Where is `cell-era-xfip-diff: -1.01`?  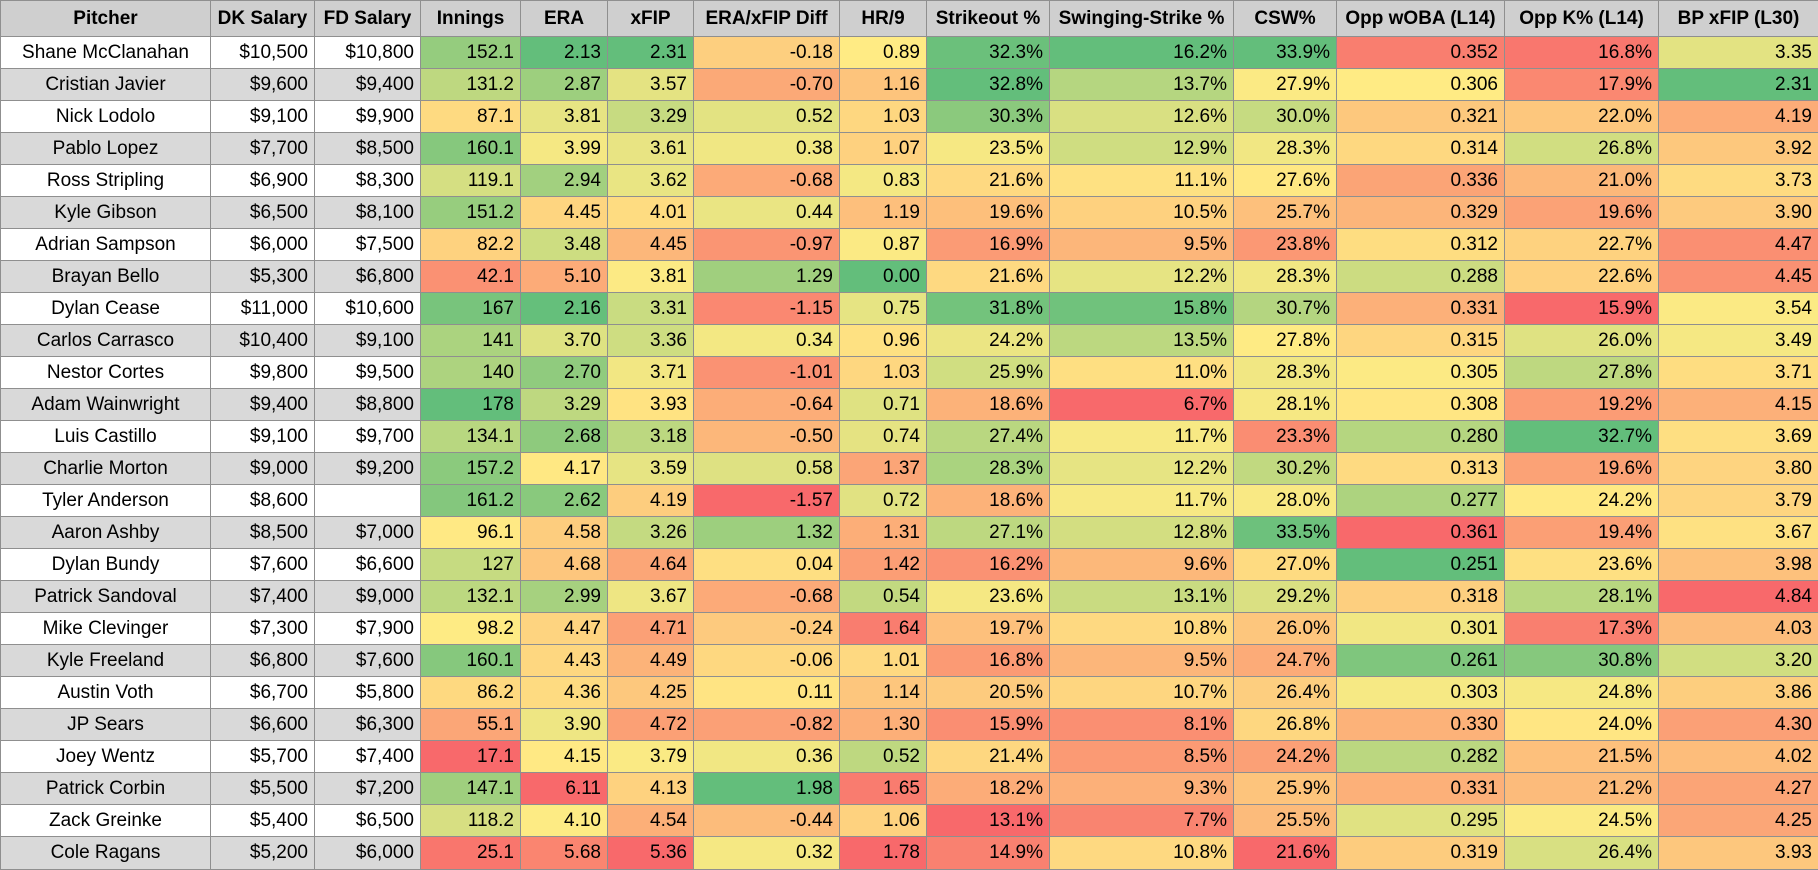 cell-era-xfip-diff: -1.01 is located at coordinates (767, 373).